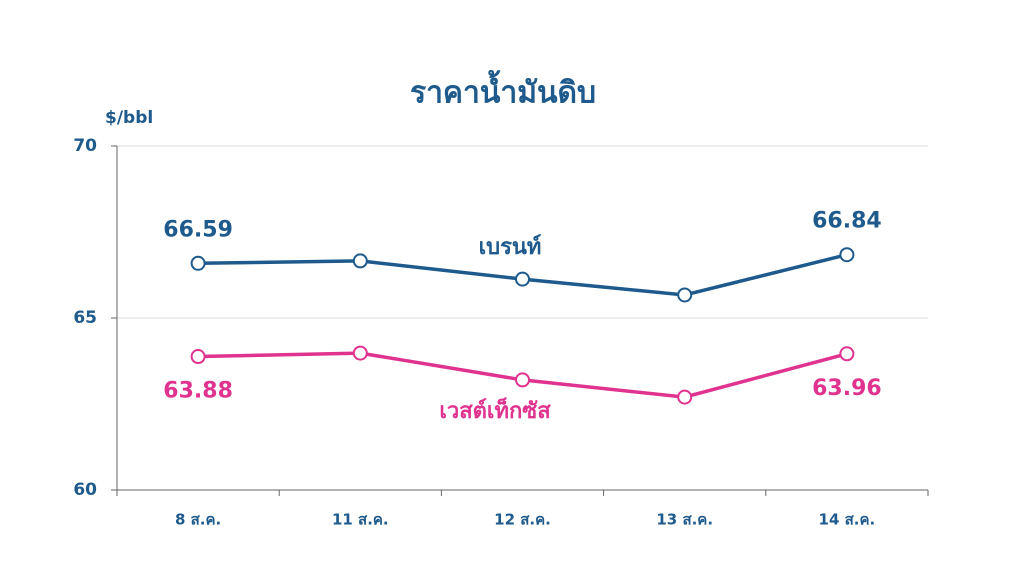 The image size is (1024, 586). I want to click on data-label: 66.59, so click(198, 229).